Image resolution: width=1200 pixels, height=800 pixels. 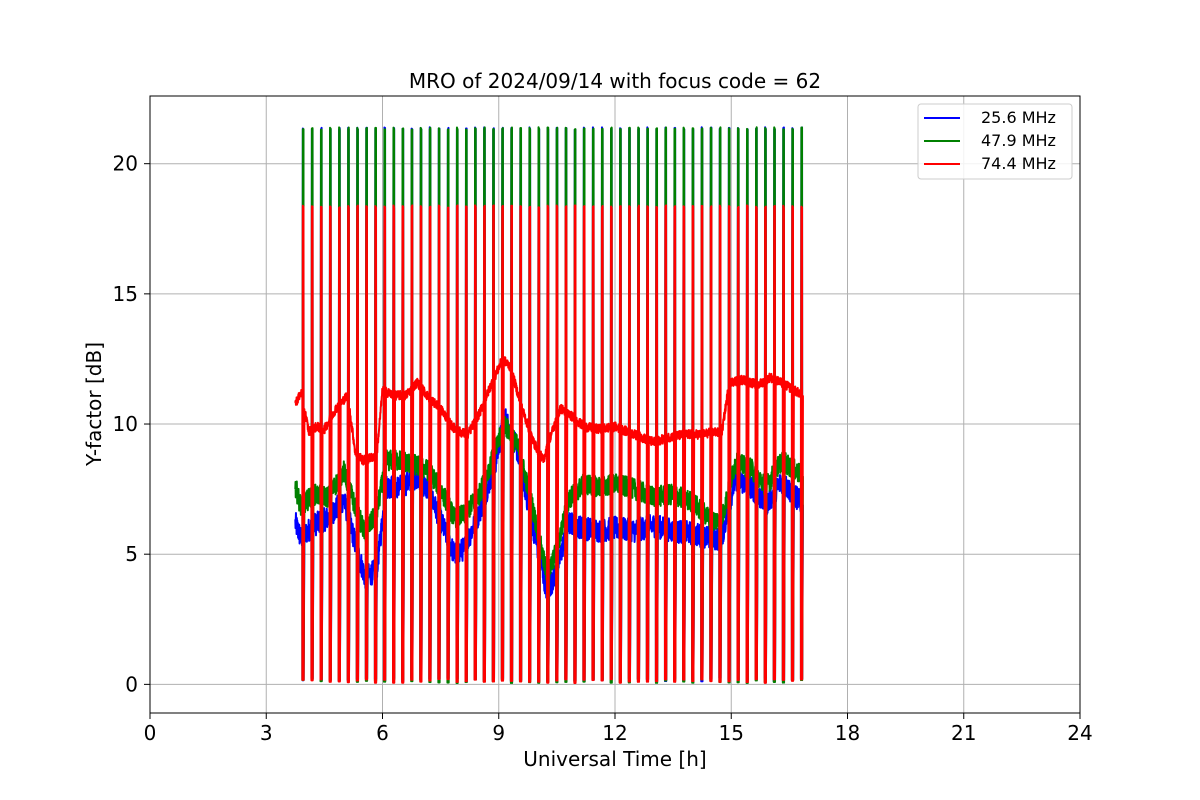 What do you see at coordinates (963, 733) in the screenshot?
I see `x-tick-label: 21` at bounding box center [963, 733].